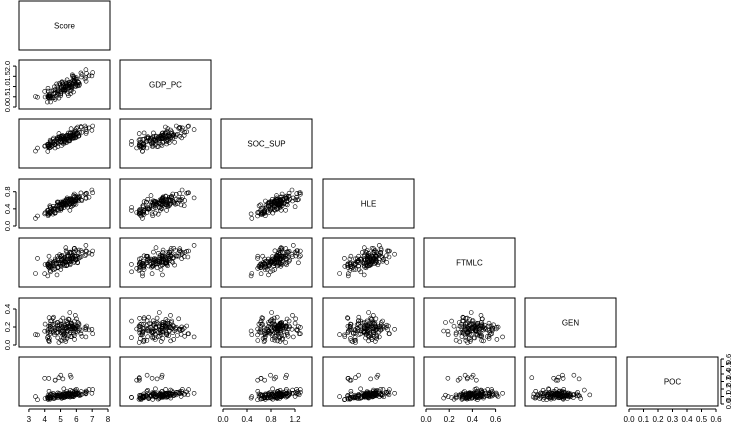 This screenshot has width=740, height=431. I want to click on tick-label-score-3: 6, so click(76, 419).